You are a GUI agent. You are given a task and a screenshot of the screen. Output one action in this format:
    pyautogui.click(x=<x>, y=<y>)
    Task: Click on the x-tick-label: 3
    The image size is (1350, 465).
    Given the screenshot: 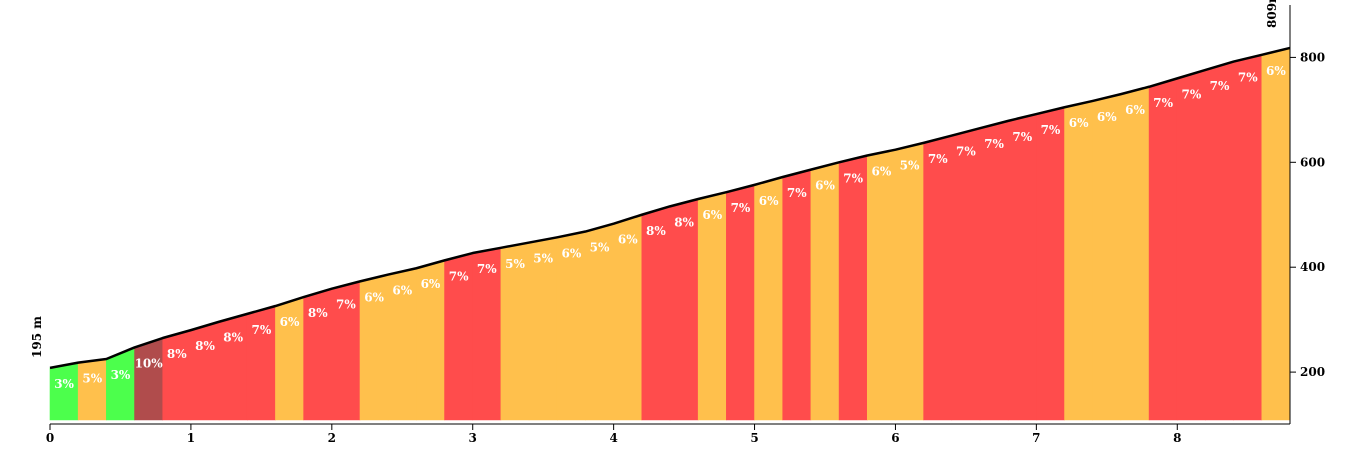 What is the action you would take?
    pyautogui.click(x=473, y=438)
    